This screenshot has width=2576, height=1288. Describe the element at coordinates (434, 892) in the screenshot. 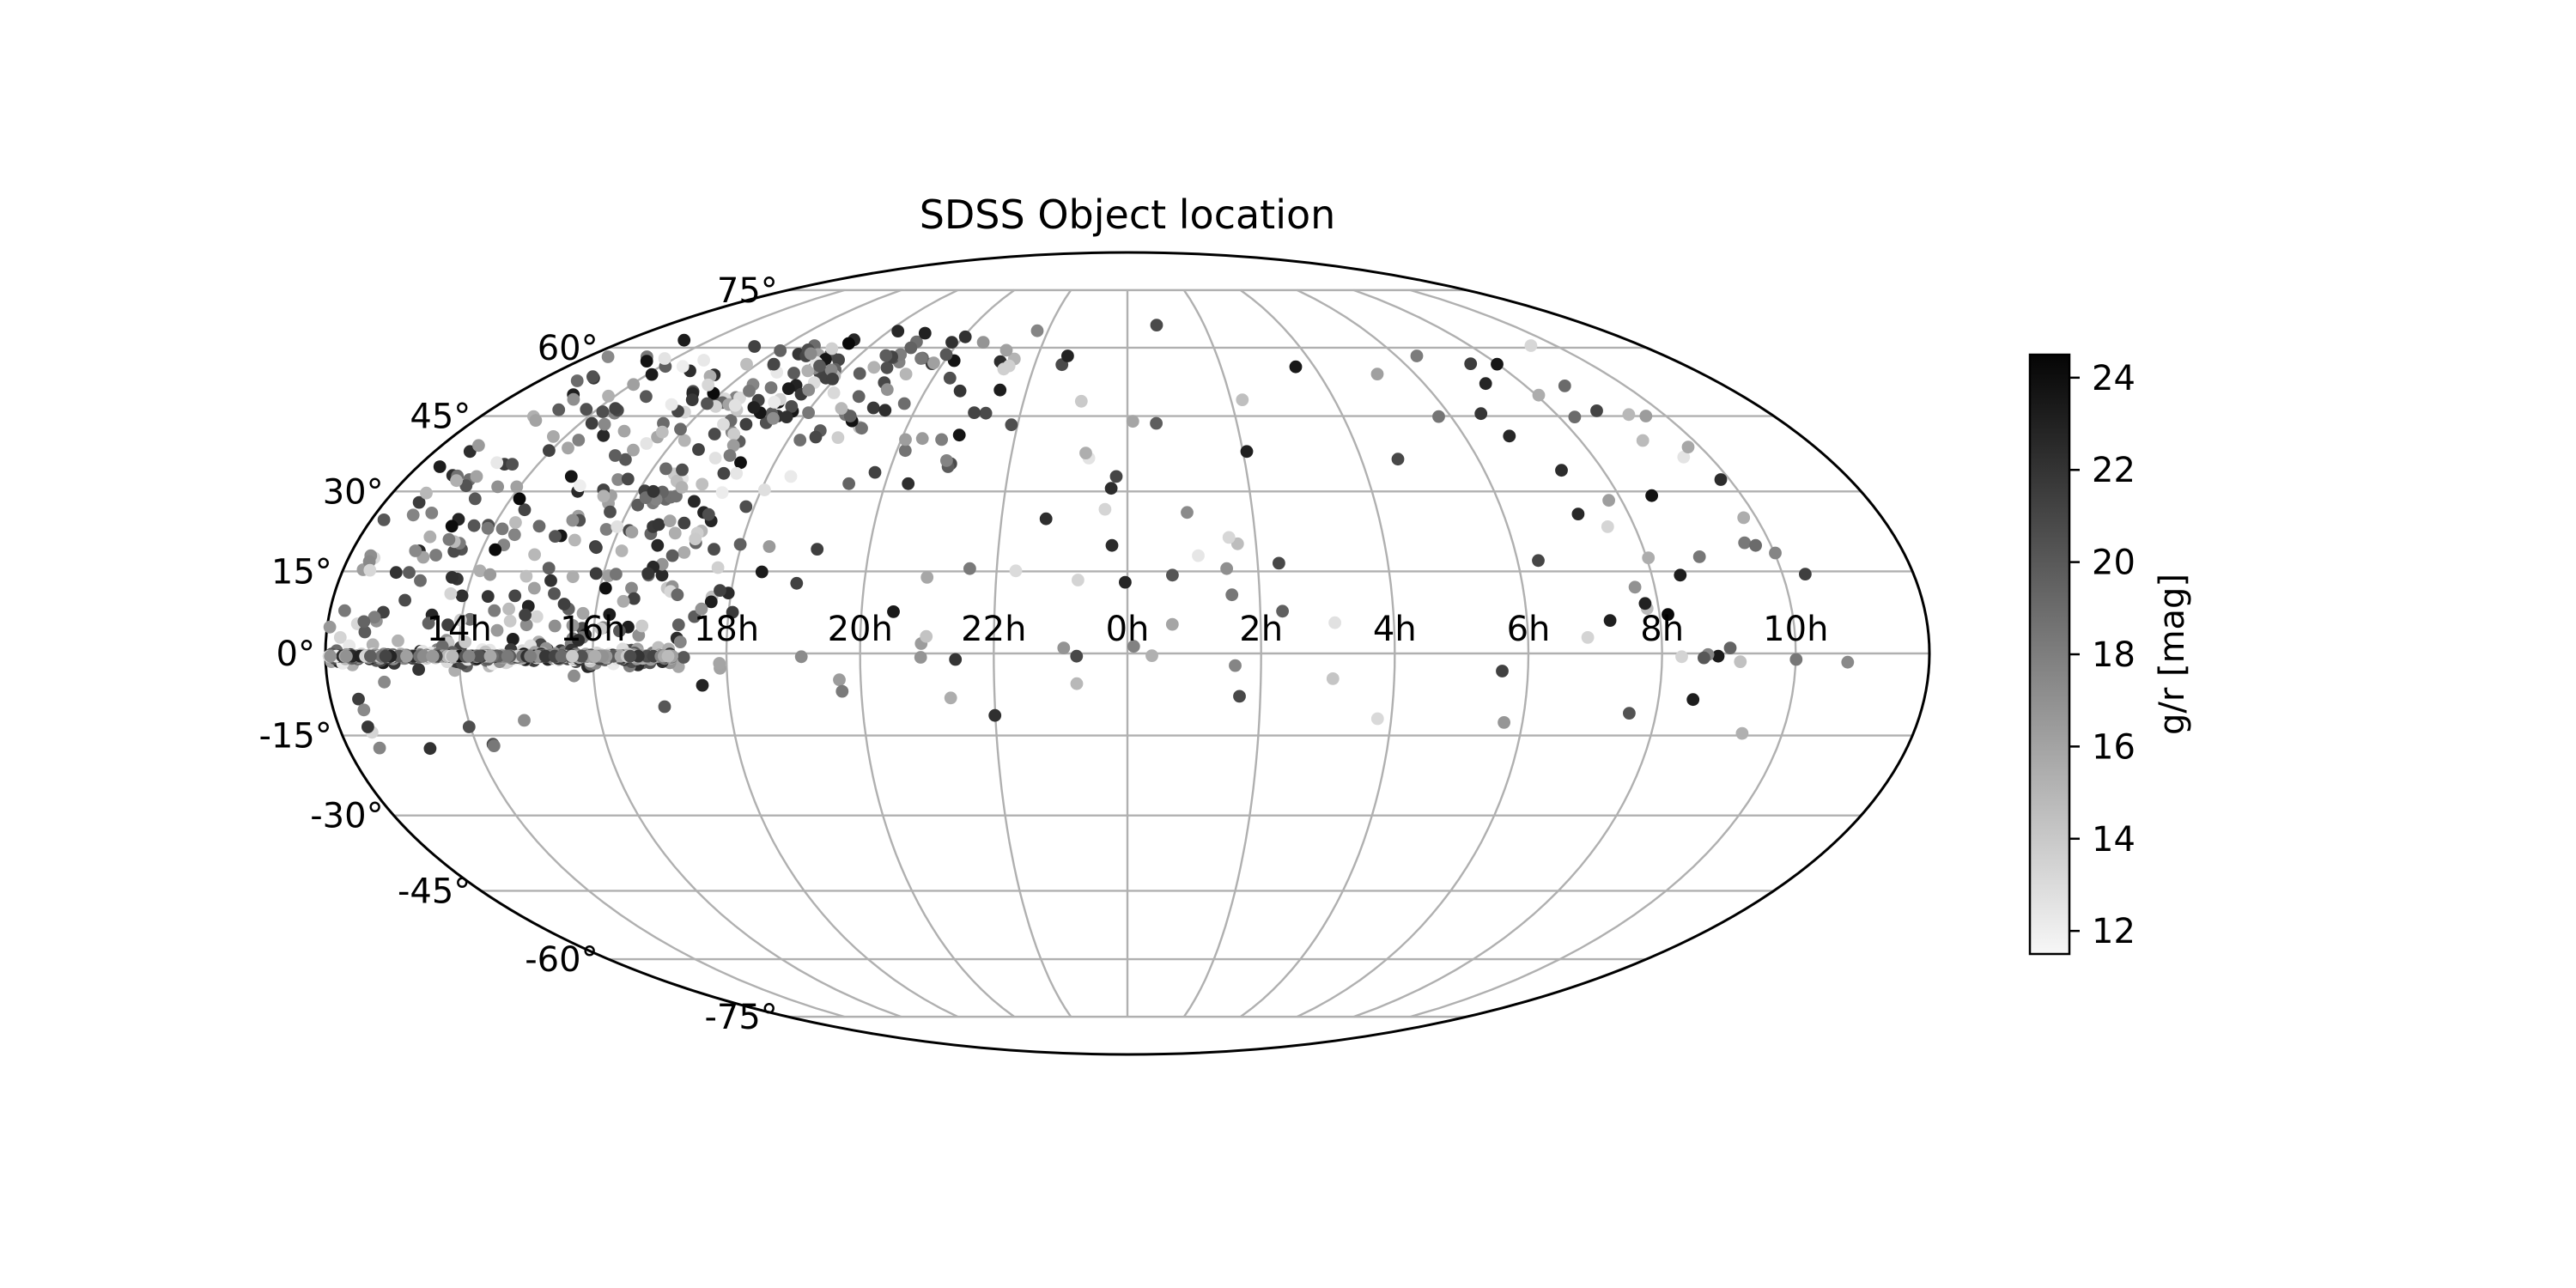

I see `latitude-label: -45°` at that location.